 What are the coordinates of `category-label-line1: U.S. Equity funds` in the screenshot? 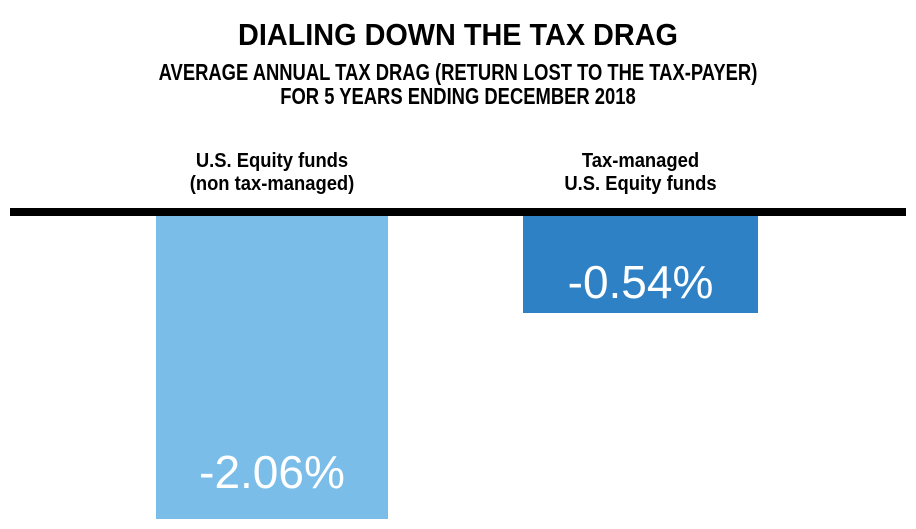 It's located at (272, 161).